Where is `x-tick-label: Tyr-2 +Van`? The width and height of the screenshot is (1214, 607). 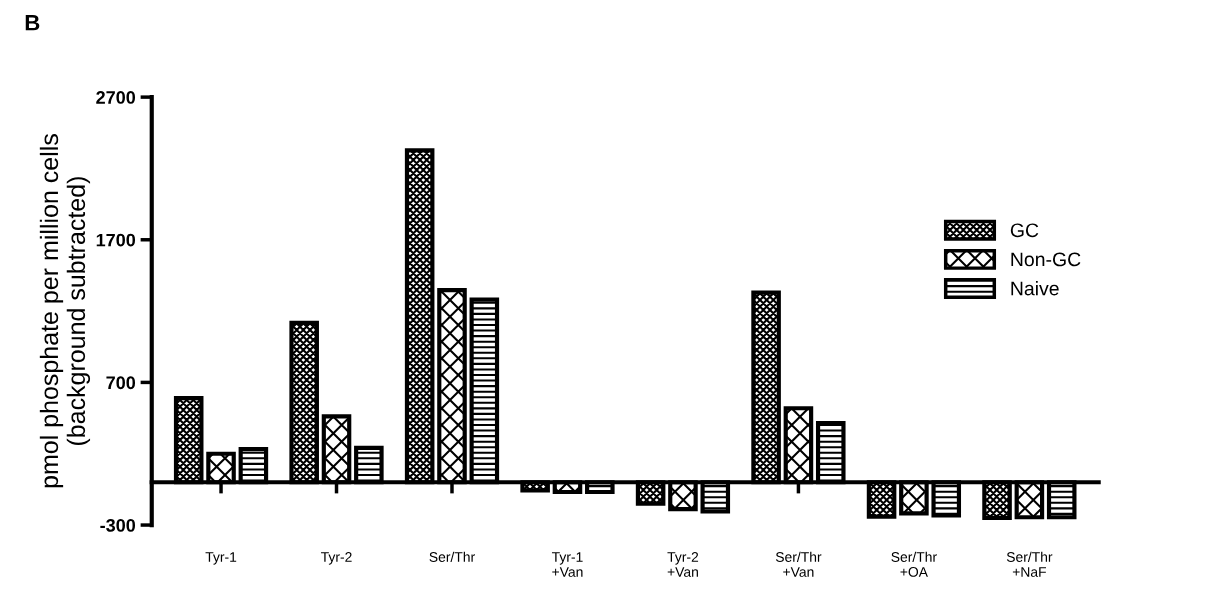 x-tick-label: Tyr-2 +Van is located at coordinates (683, 564).